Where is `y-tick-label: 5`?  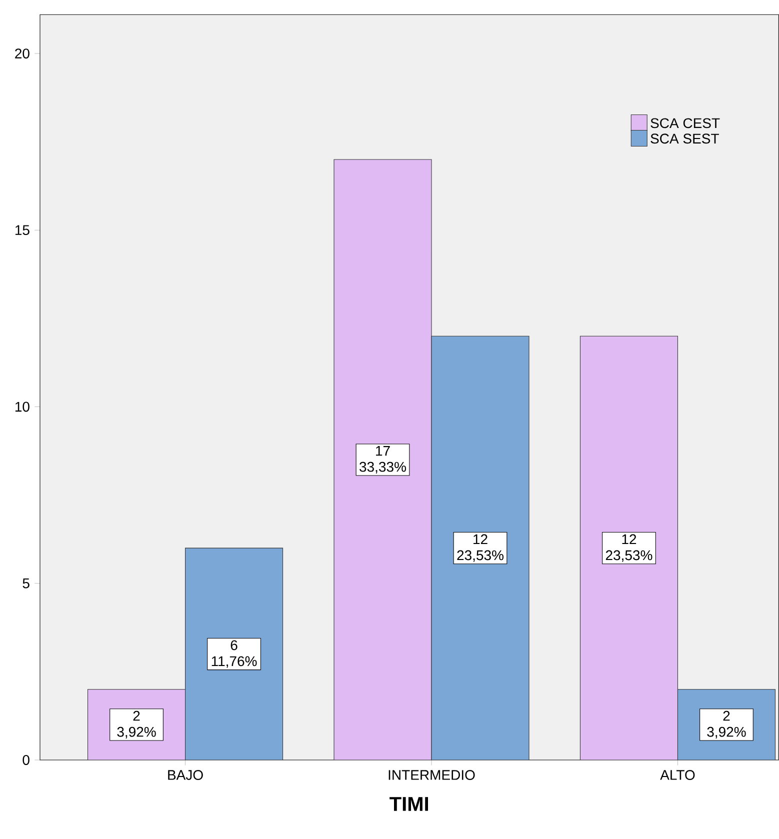
y-tick-label: 5 is located at coordinates (26, 583).